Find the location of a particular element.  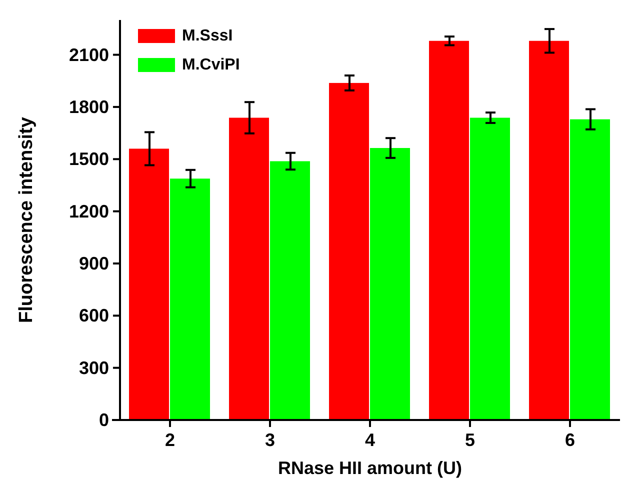

y-tick-label: 1800 is located at coordinates (88, 106).